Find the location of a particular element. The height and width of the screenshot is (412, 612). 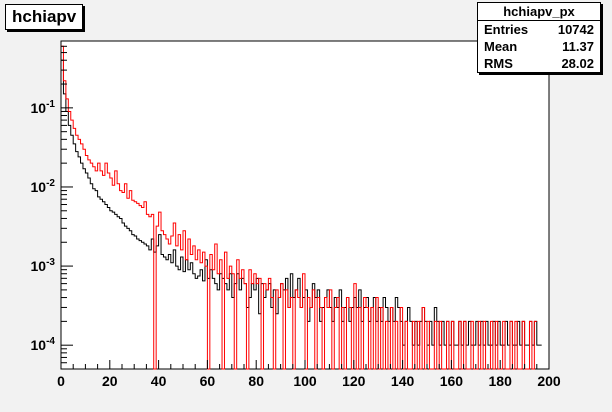

stats-label: Entries is located at coordinates (506, 29).